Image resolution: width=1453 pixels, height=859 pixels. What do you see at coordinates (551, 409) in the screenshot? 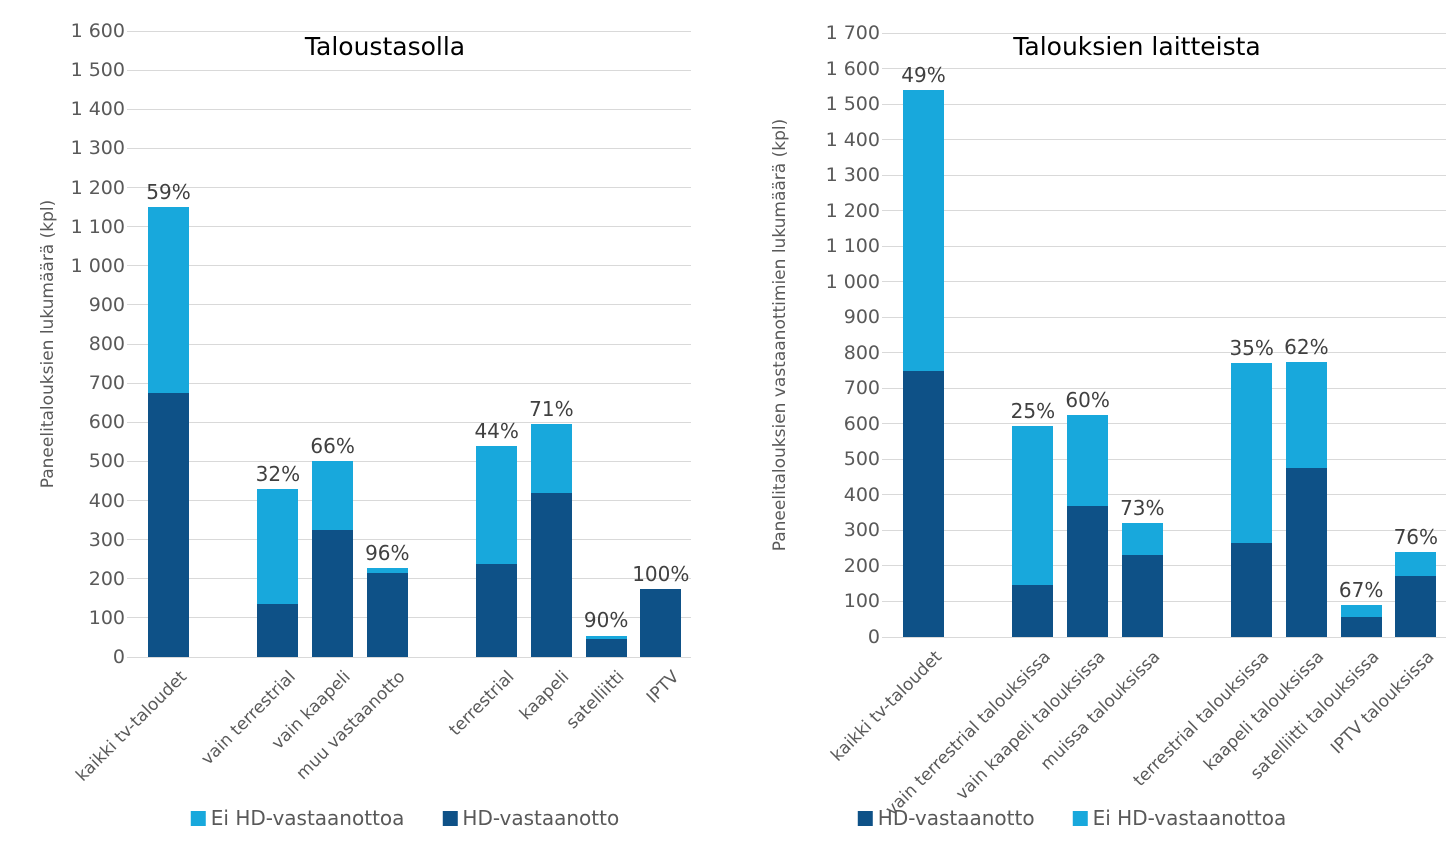
I see `bar-percent-label: 71%` at bounding box center [551, 409].